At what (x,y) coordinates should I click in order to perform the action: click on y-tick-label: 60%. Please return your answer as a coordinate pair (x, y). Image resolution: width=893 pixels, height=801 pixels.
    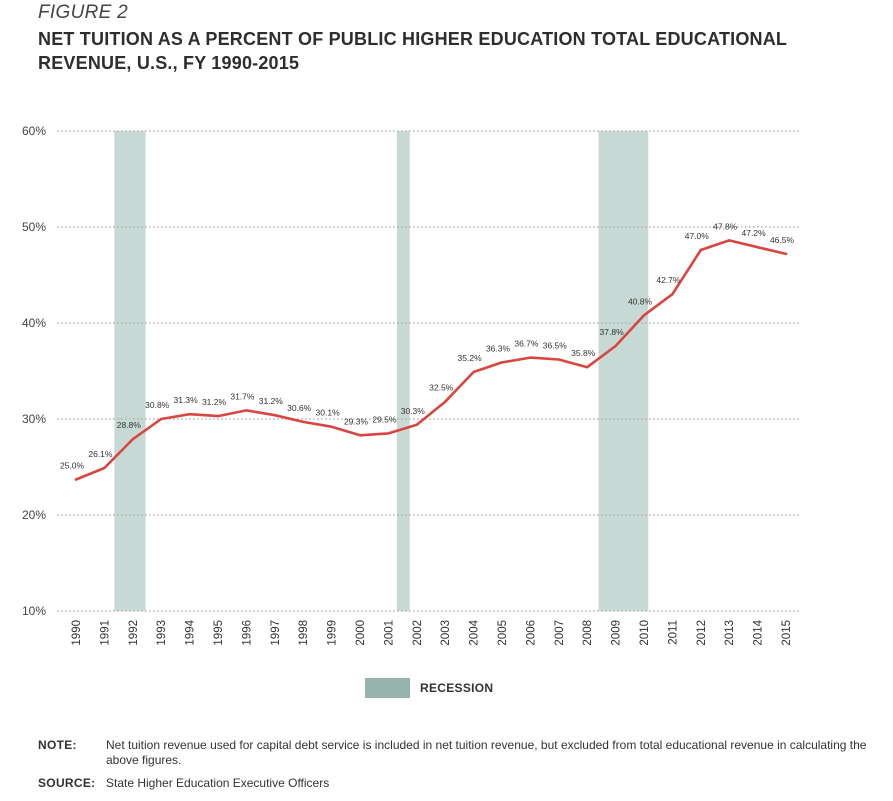
    Looking at the image, I should click on (34, 131).